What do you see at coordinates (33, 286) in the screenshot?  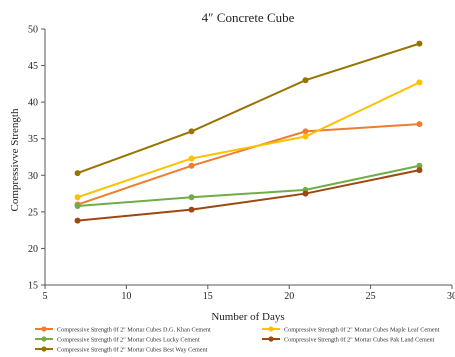 I see `y-tick-label: 15` at bounding box center [33, 286].